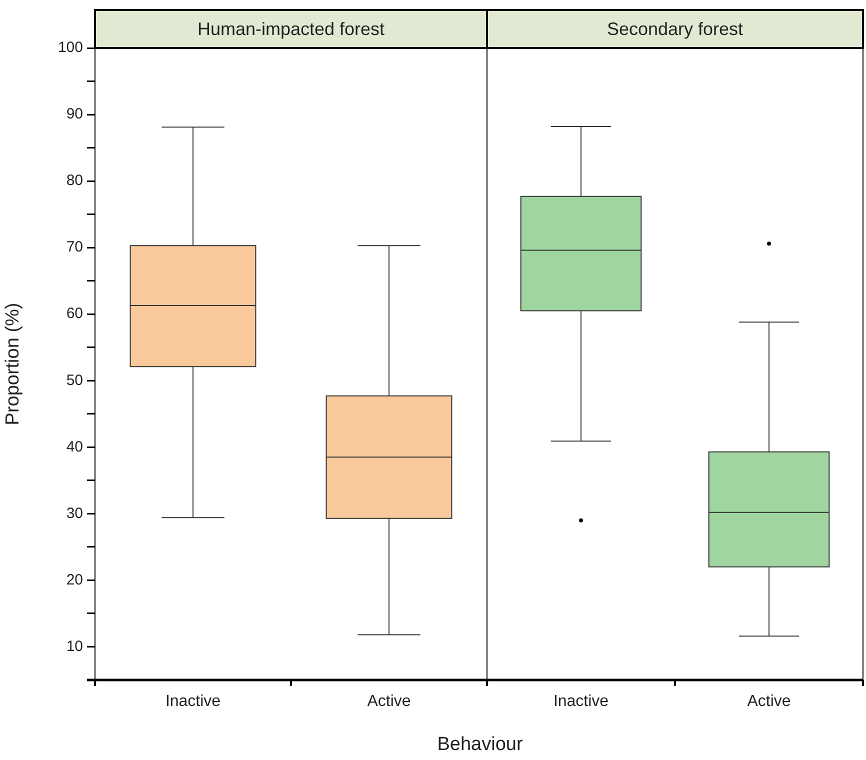 The width and height of the screenshot is (866, 760). What do you see at coordinates (74, 247) in the screenshot?
I see `y-tick-label: 70` at bounding box center [74, 247].